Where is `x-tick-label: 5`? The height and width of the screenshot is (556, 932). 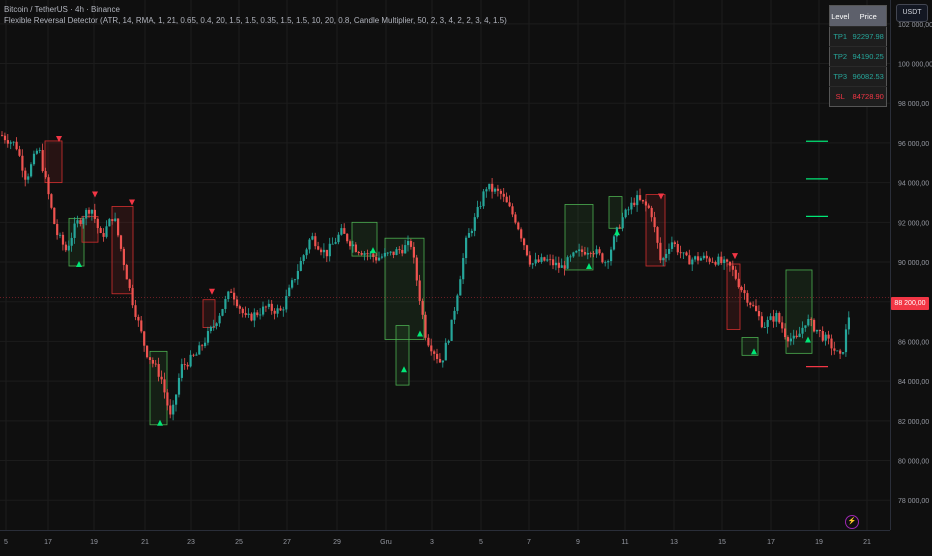 x-tick-label: 5 is located at coordinates (6, 542).